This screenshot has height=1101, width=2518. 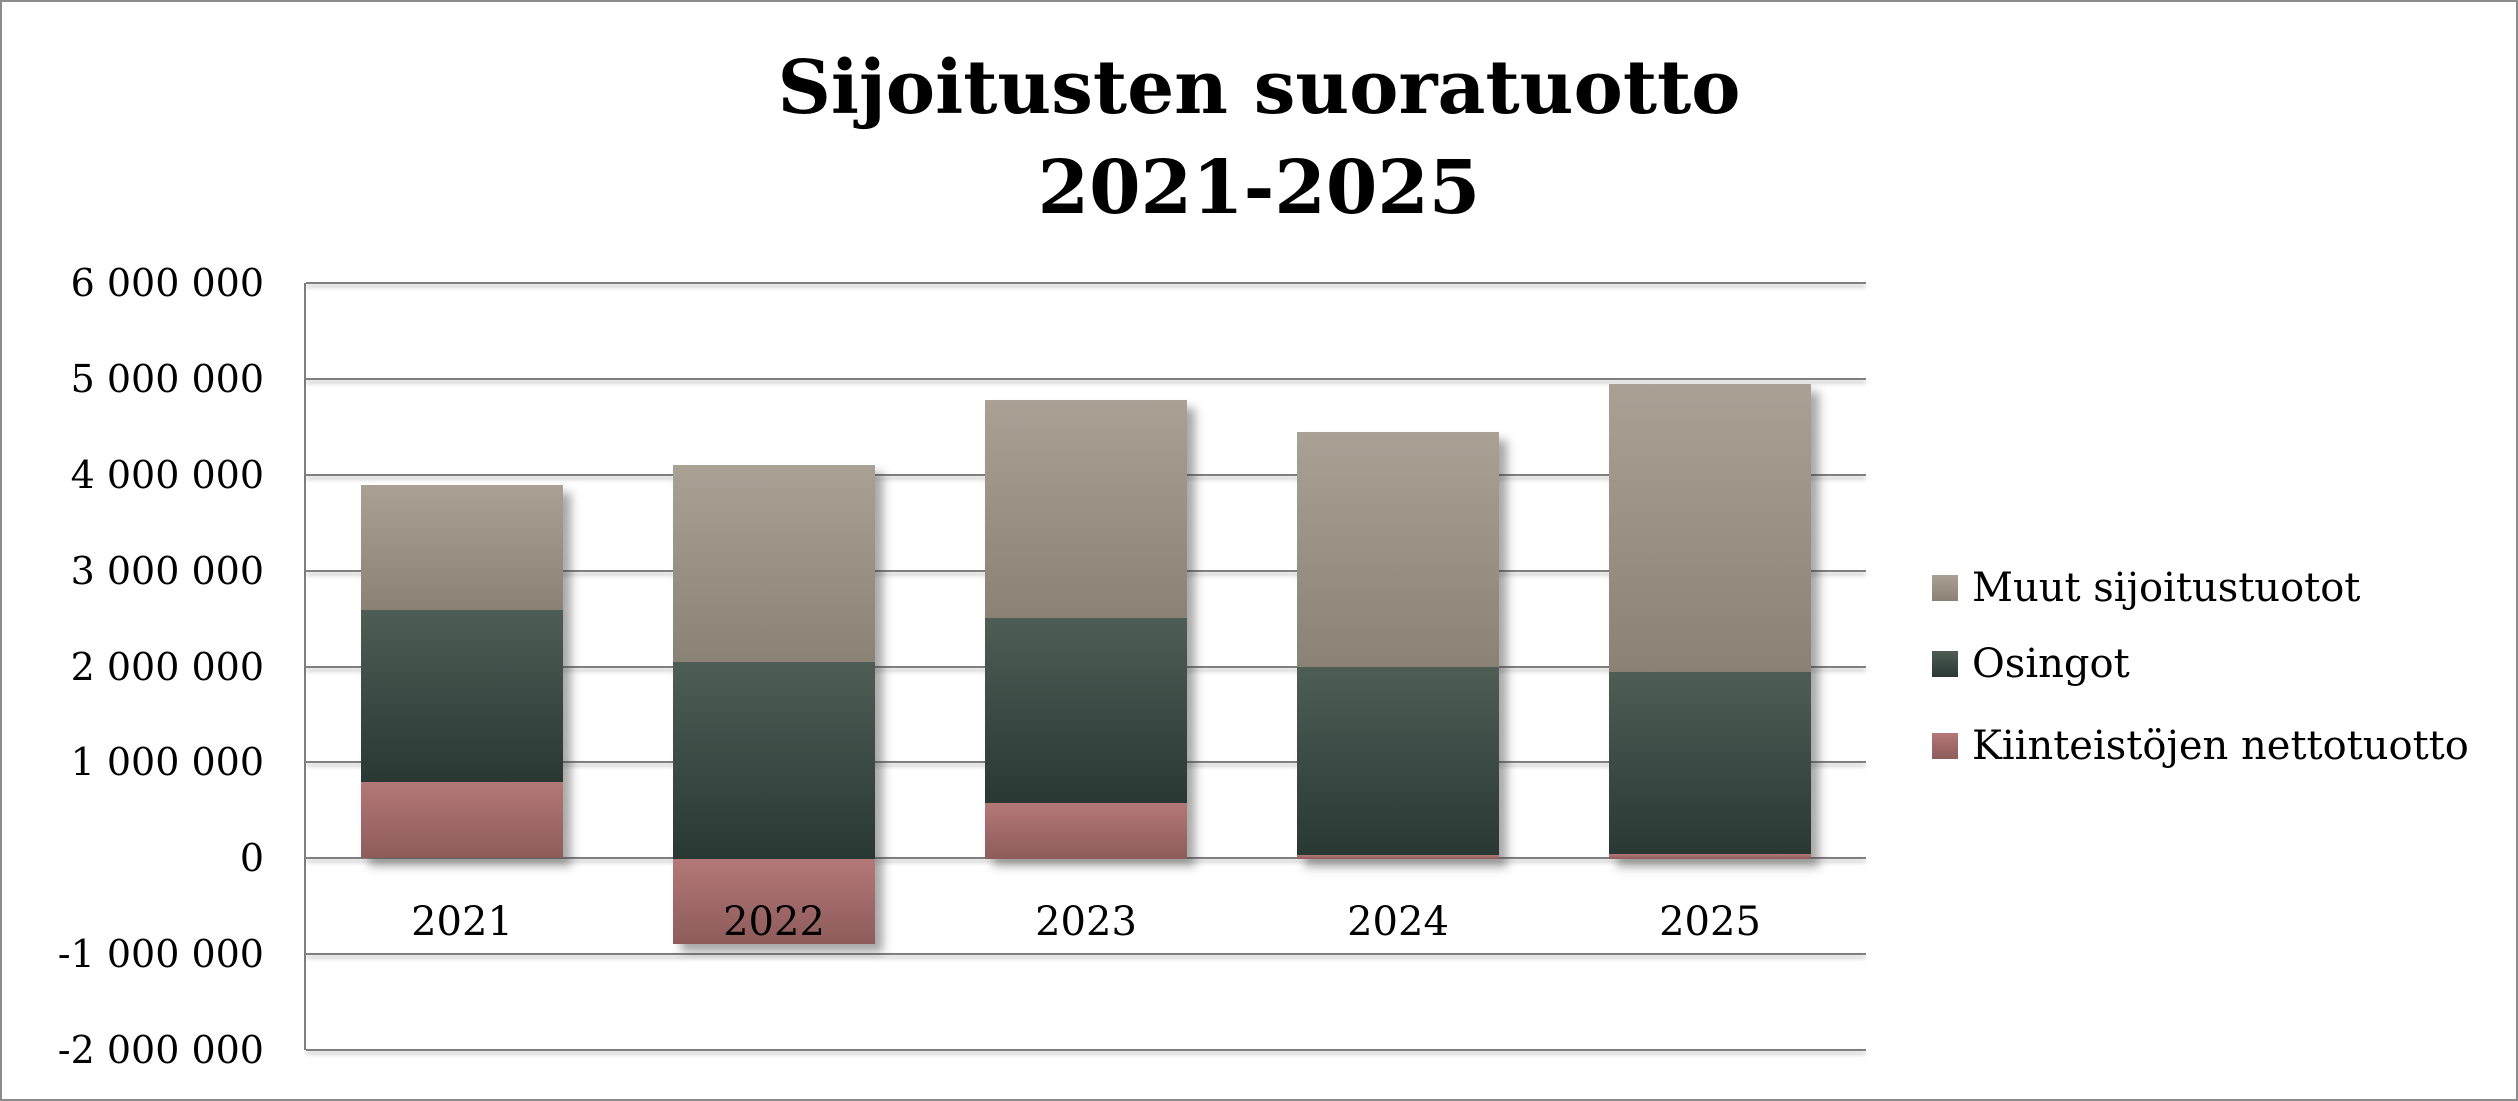 What do you see at coordinates (167, 667) in the screenshot?
I see `y-axis-label: 2 000 000` at bounding box center [167, 667].